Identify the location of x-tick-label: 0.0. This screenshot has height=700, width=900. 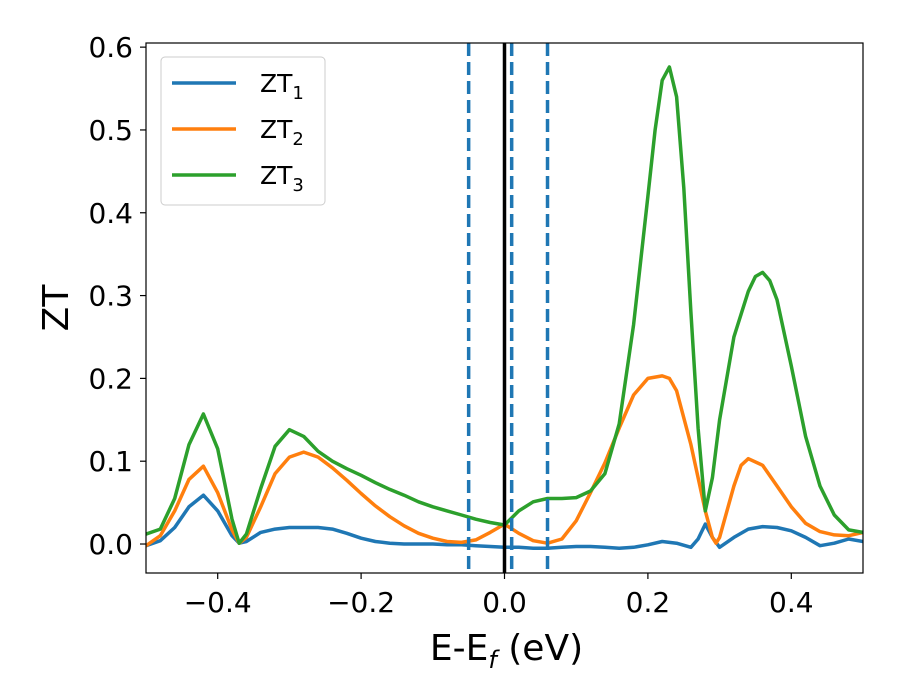
(504, 602).